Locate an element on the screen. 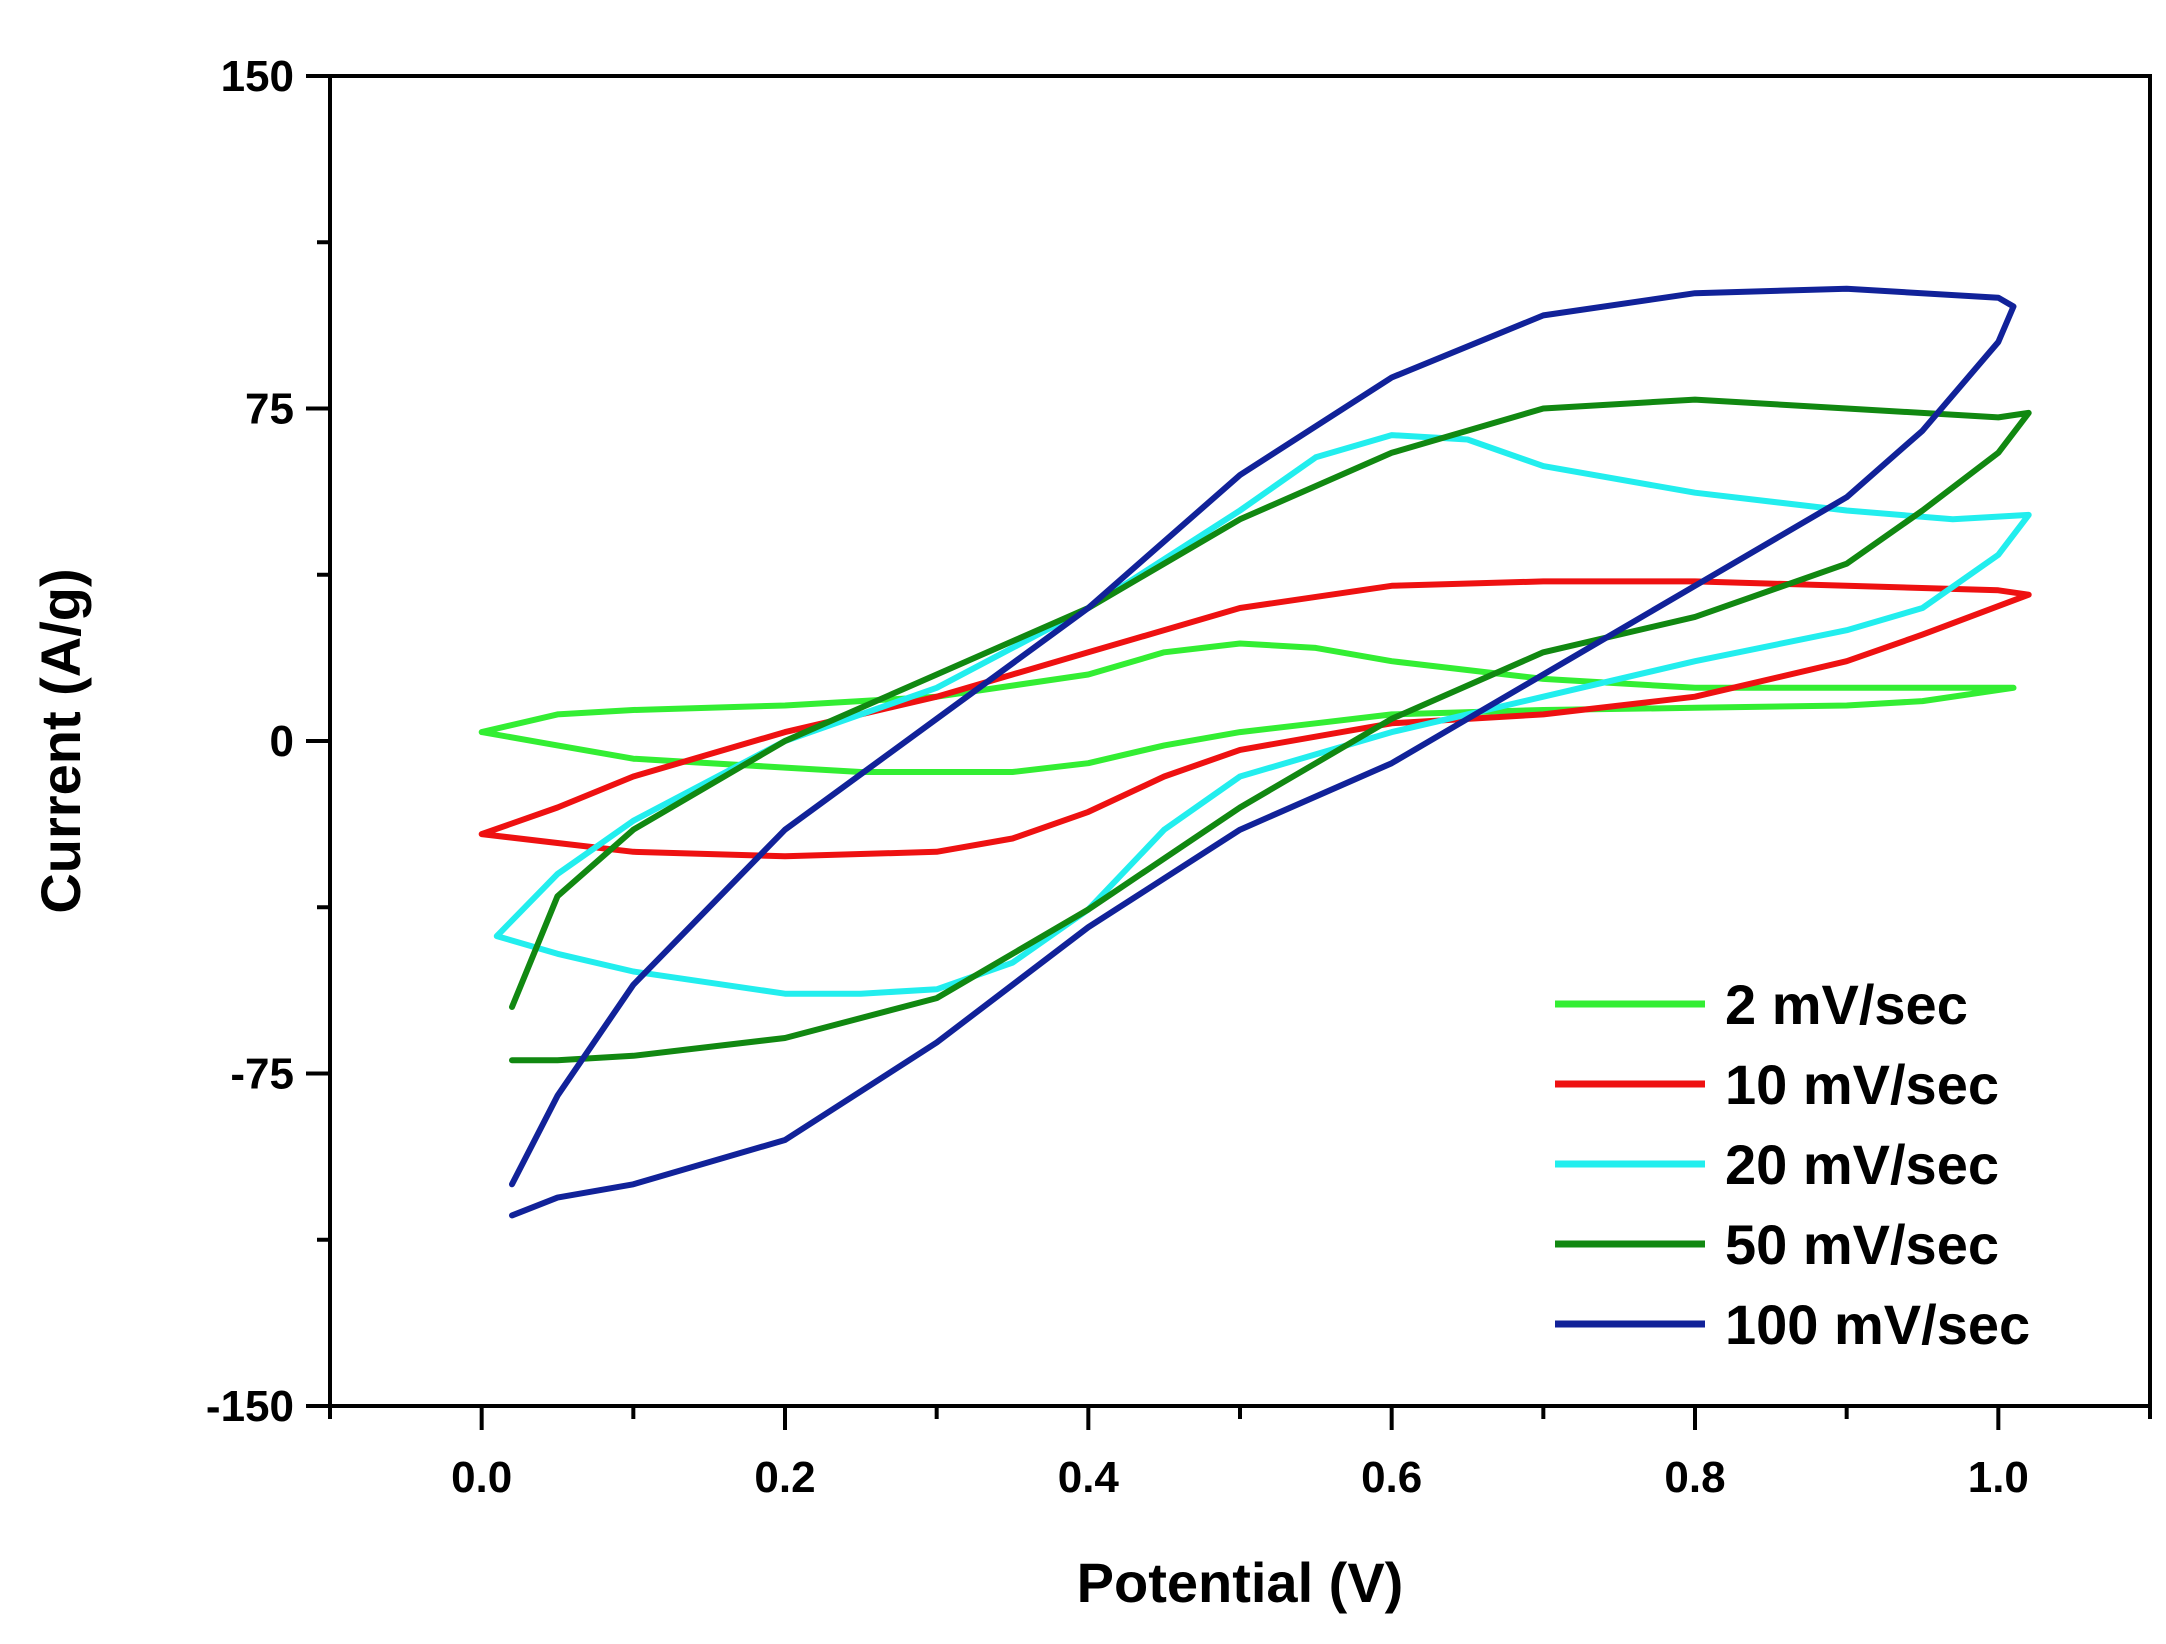 The image size is (2166, 1644). legend-label: 50 mV/sec is located at coordinates (1862, 1244).